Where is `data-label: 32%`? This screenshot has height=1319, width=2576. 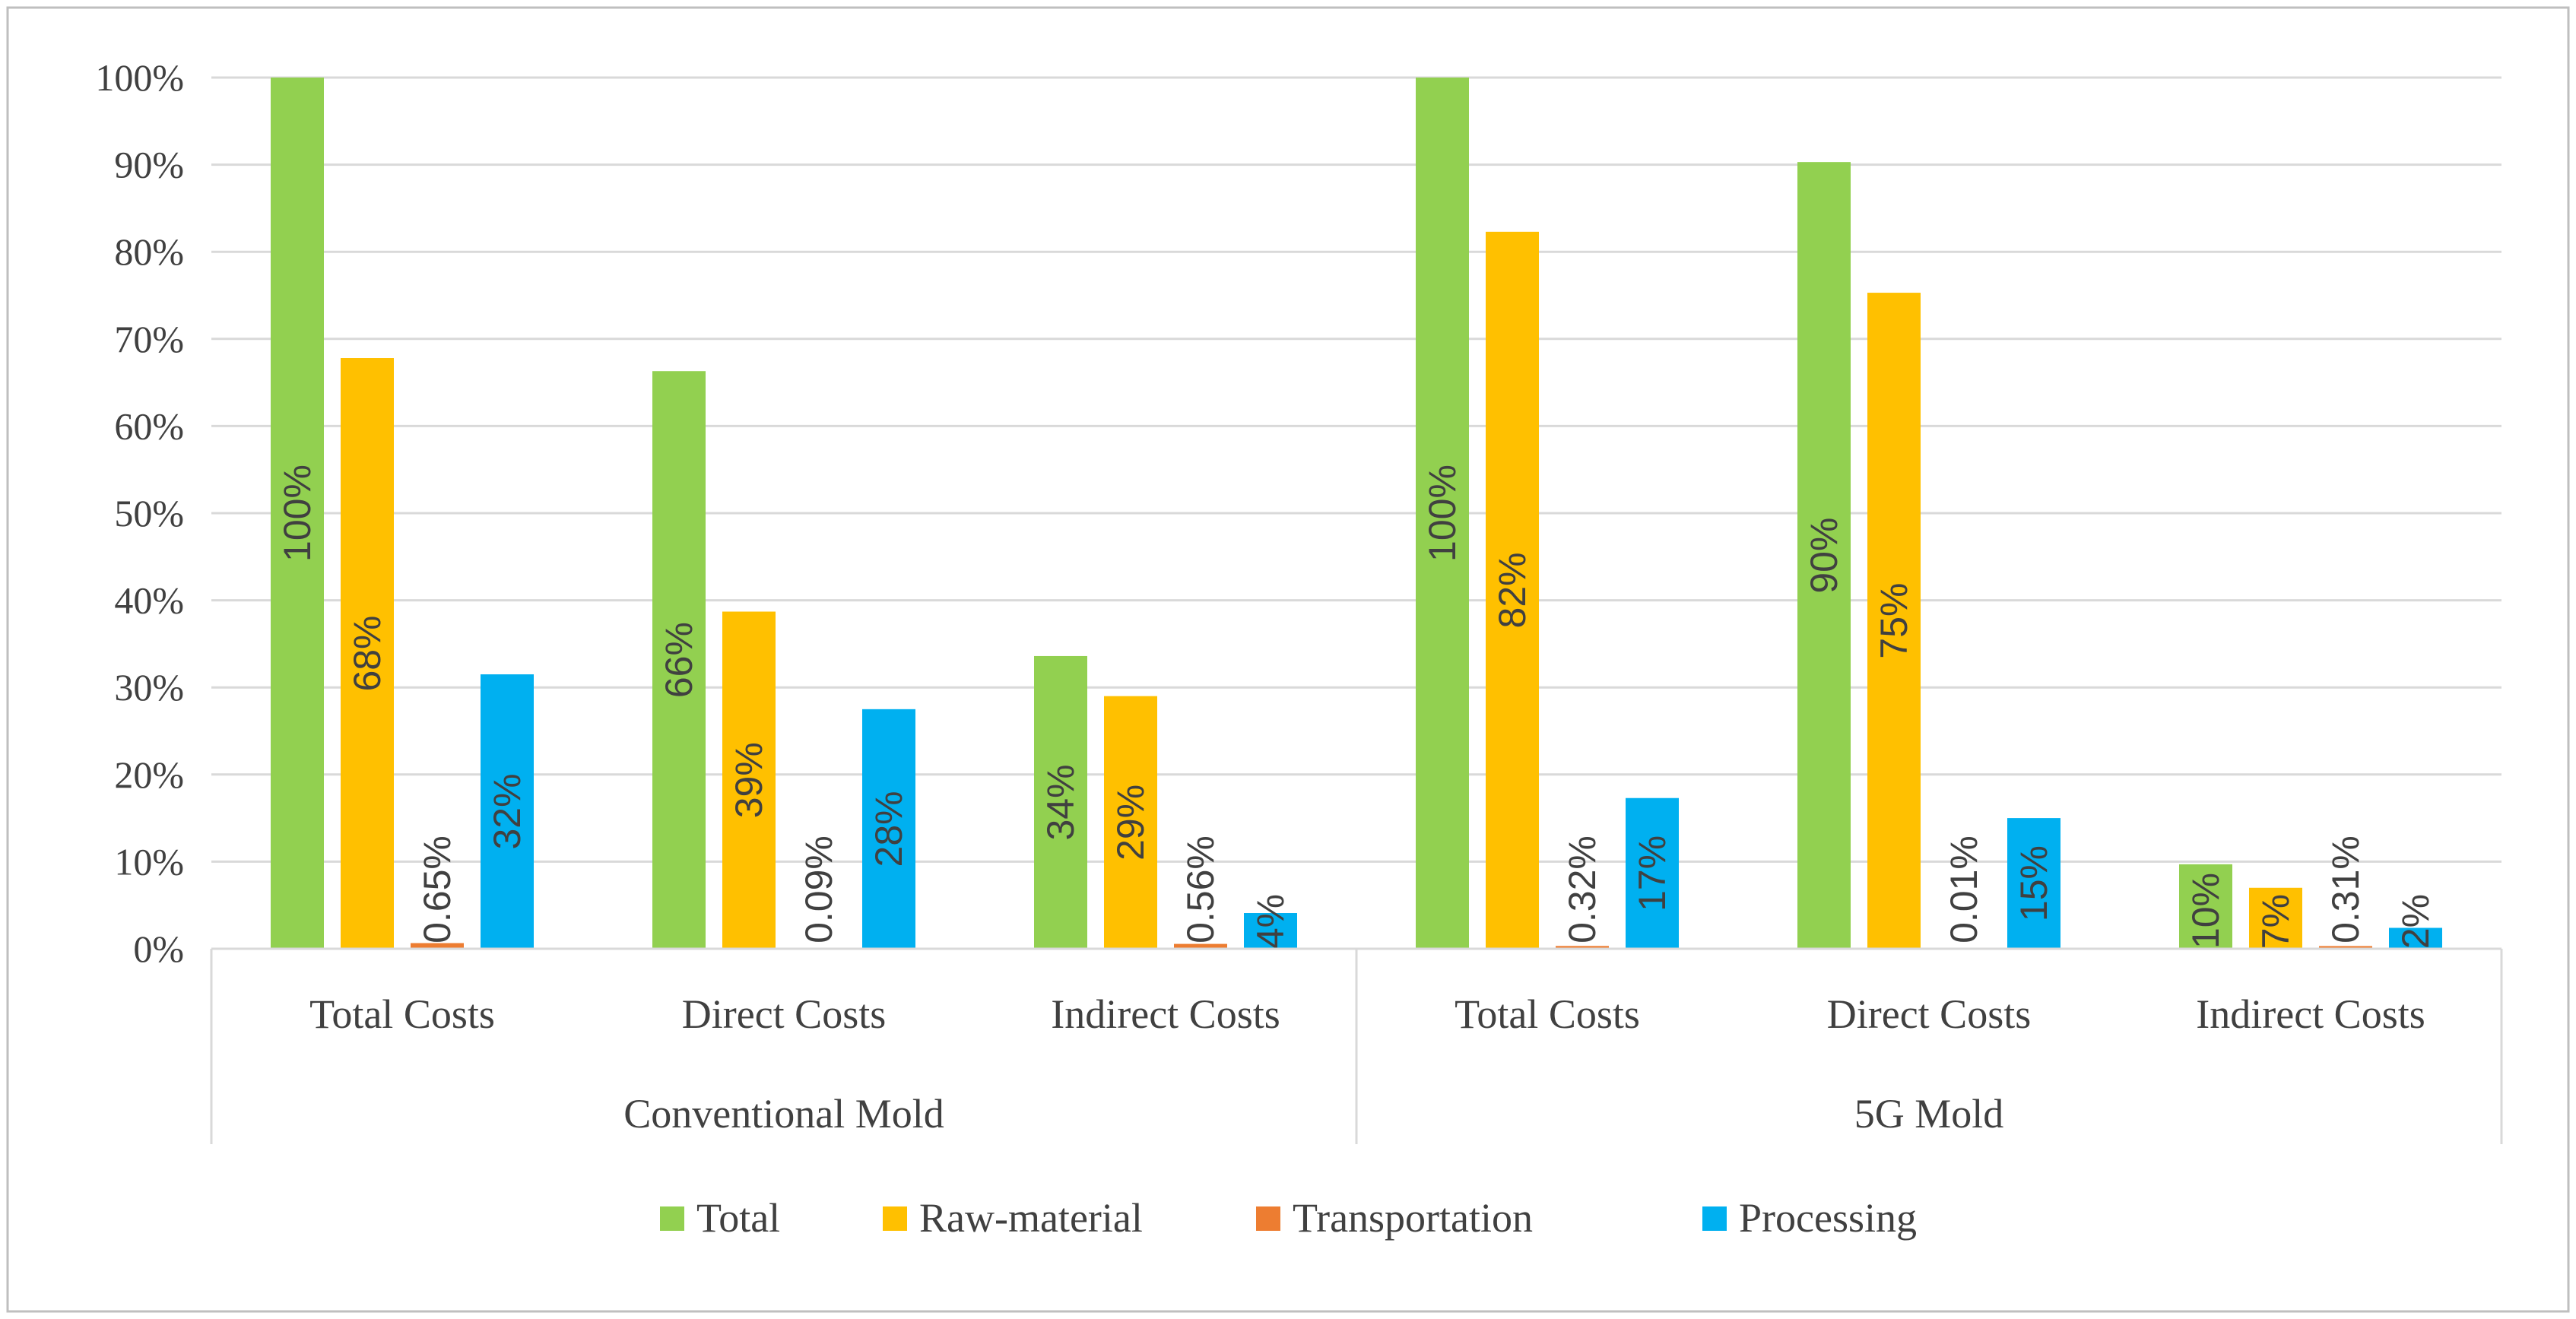 data-label: 32% is located at coordinates (507, 811).